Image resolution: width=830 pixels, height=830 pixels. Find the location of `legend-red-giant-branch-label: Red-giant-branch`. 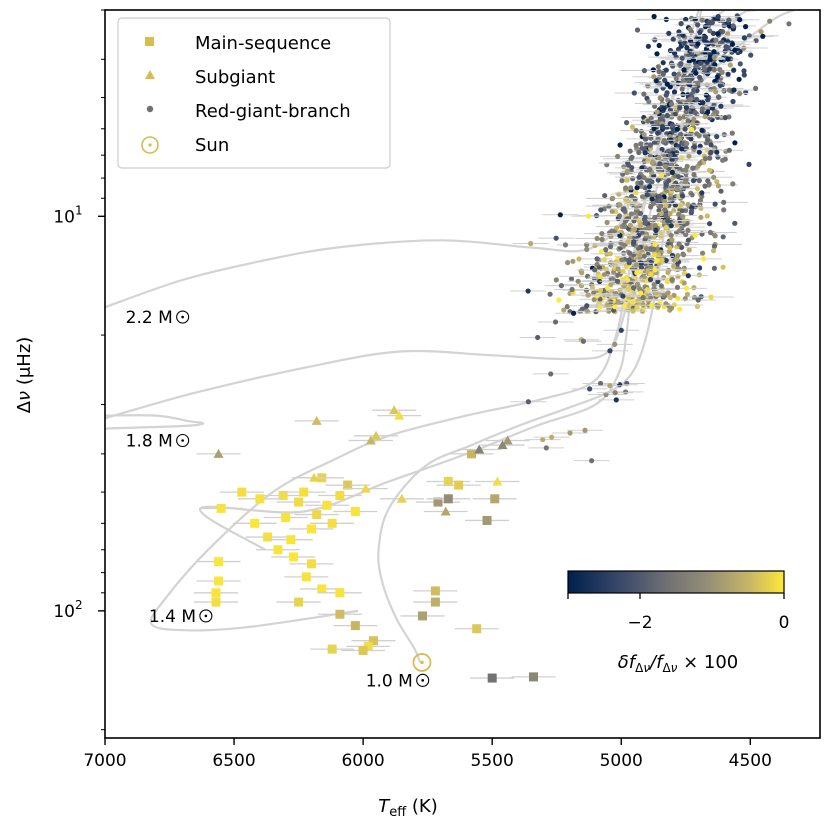

legend-red-giant-branch-label: Red-giant-branch is located at coordinates (273, 111).